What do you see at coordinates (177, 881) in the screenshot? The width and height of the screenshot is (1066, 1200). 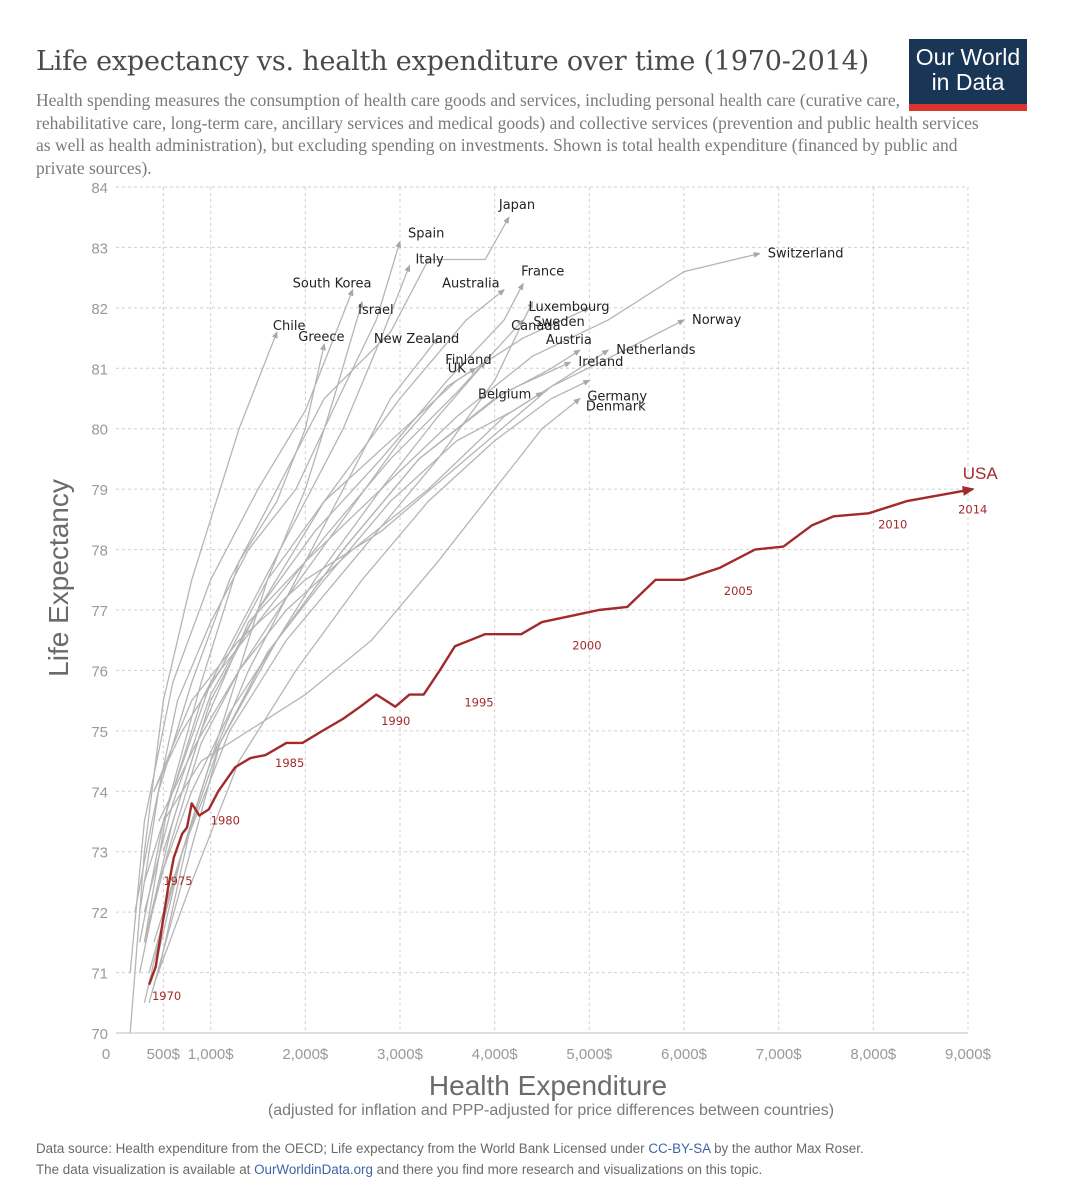 I see `year-label: 1975` at bounding box center [177, 881].